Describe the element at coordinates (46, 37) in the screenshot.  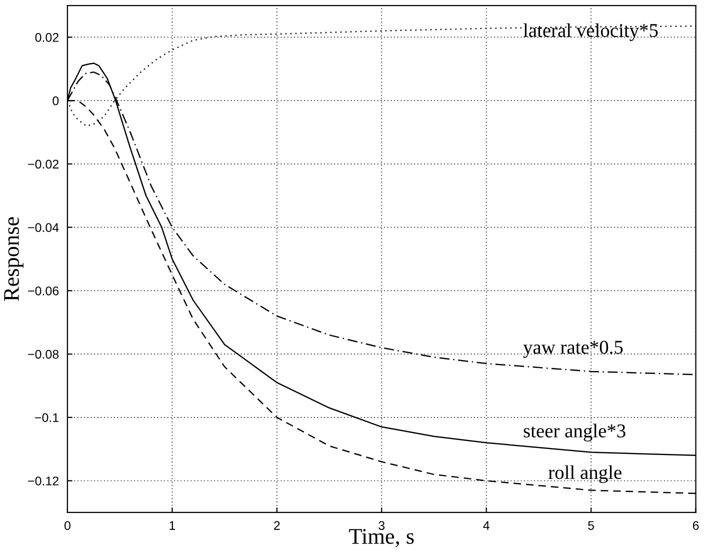
I see `y-tick-label: 0.02` at that location.